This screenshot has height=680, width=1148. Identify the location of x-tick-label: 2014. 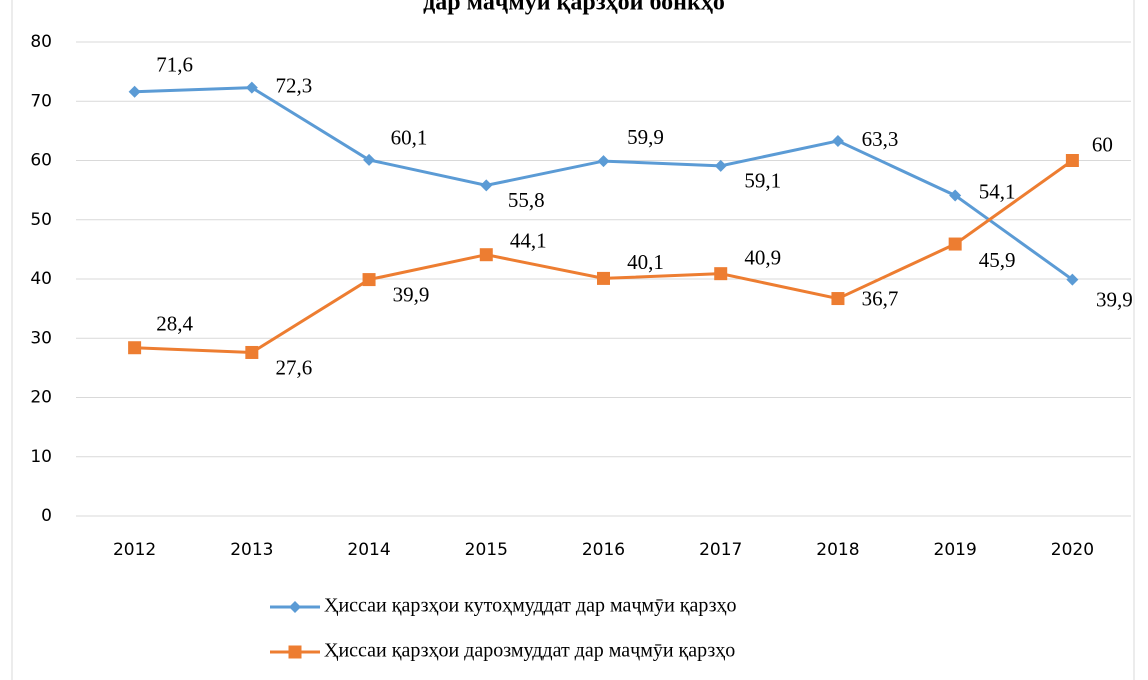
(368, 550).